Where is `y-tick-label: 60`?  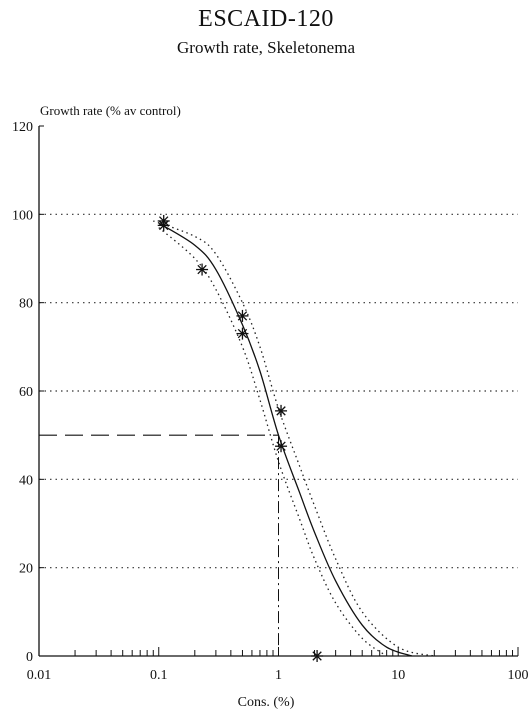
y-tick-label: 60 is located at coordinates (26, 392).